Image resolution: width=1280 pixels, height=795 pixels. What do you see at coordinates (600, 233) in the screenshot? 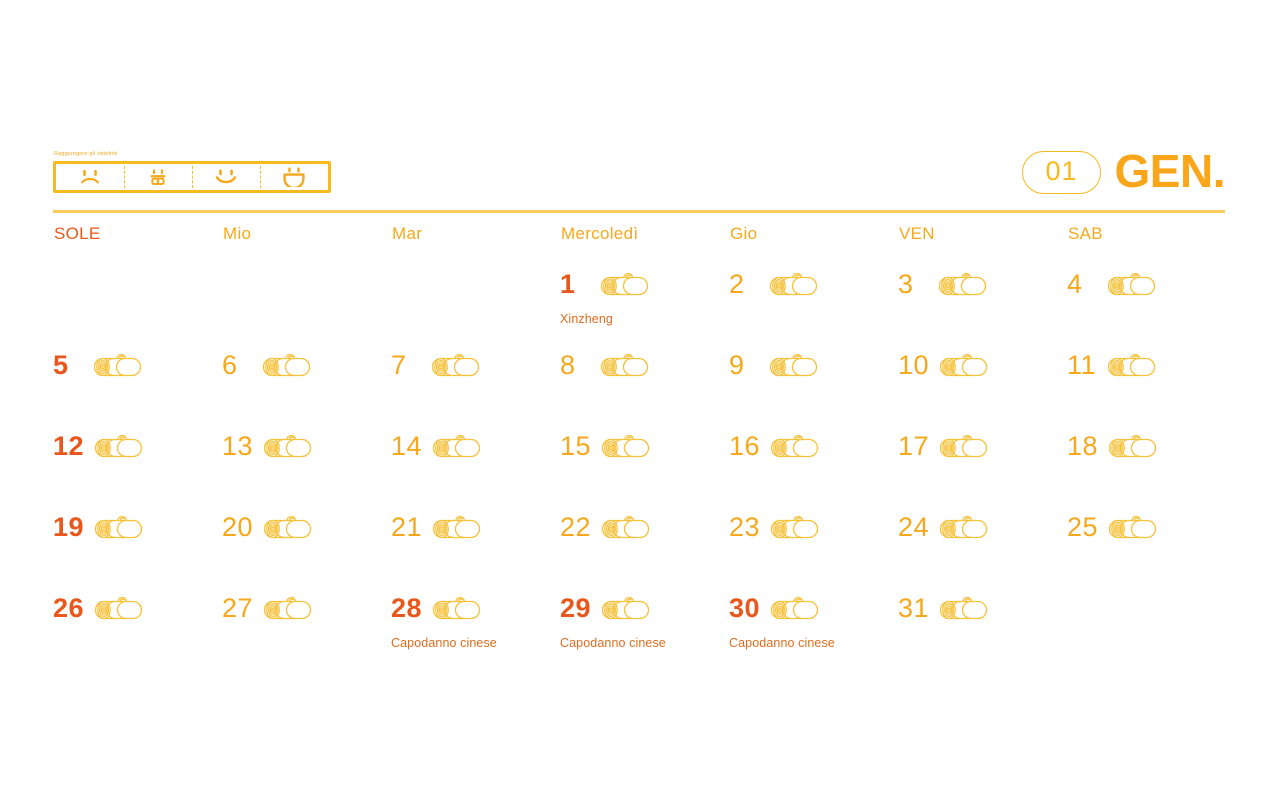
I see `weekday-header-3: Mercoledì` at bounding box center [600, 233].